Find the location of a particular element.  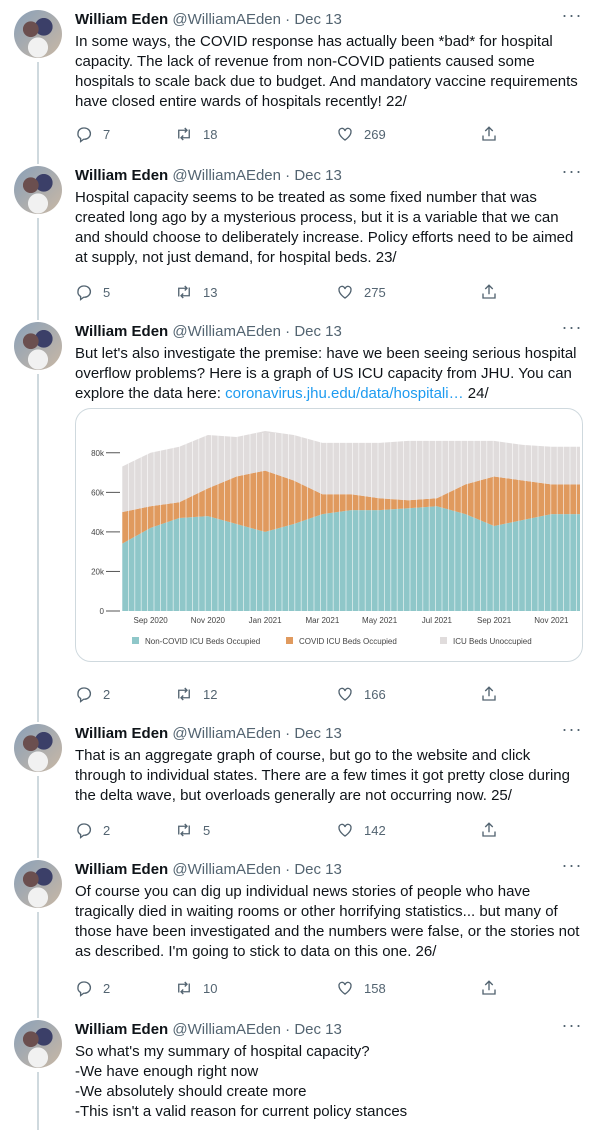

legend-label: Non-COVID ICU Beds Occupied is located at coordinates (202, 641).